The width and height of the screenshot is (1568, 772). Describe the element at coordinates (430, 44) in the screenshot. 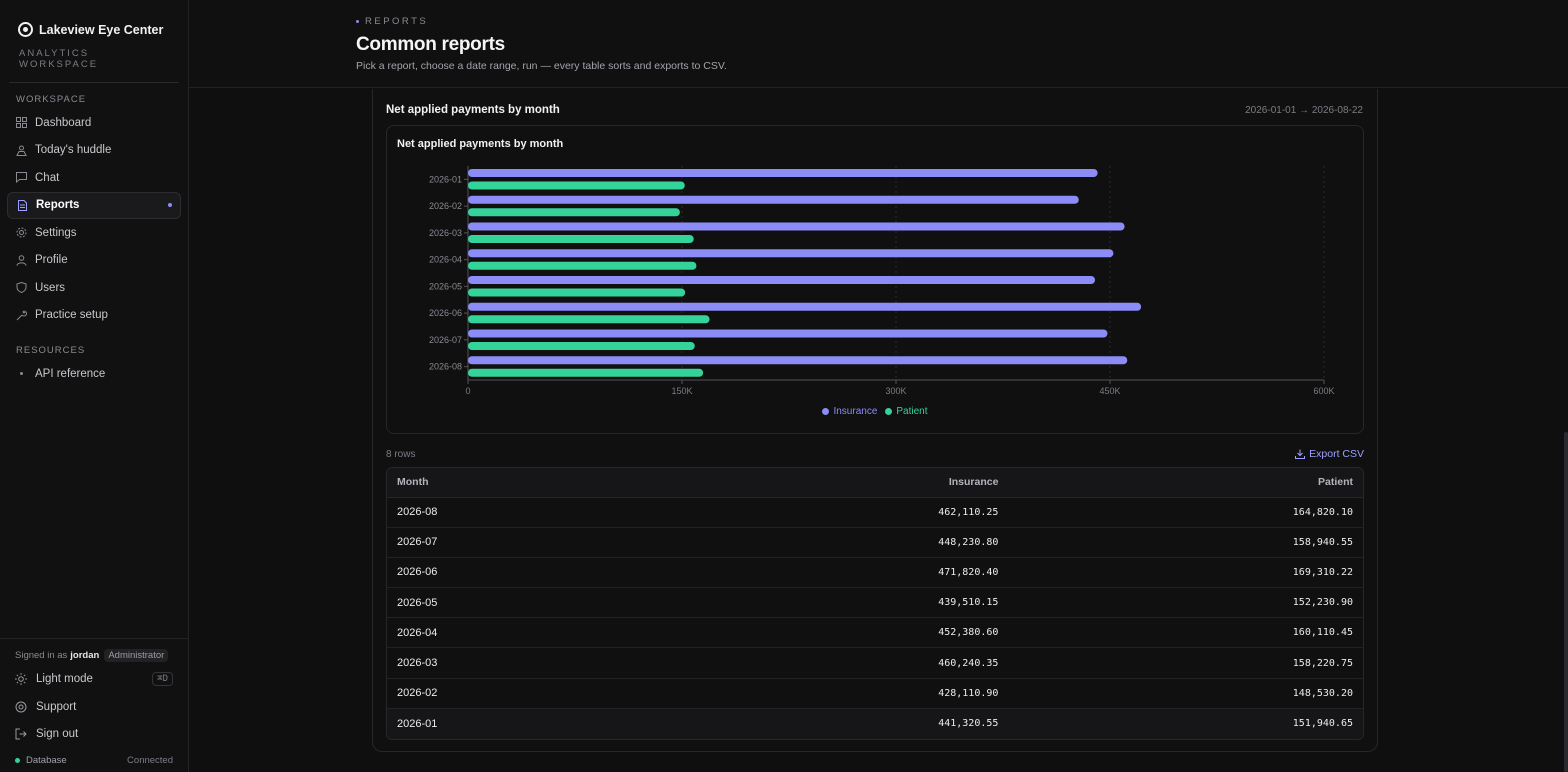

I see `page-title: Common reports` at that location.